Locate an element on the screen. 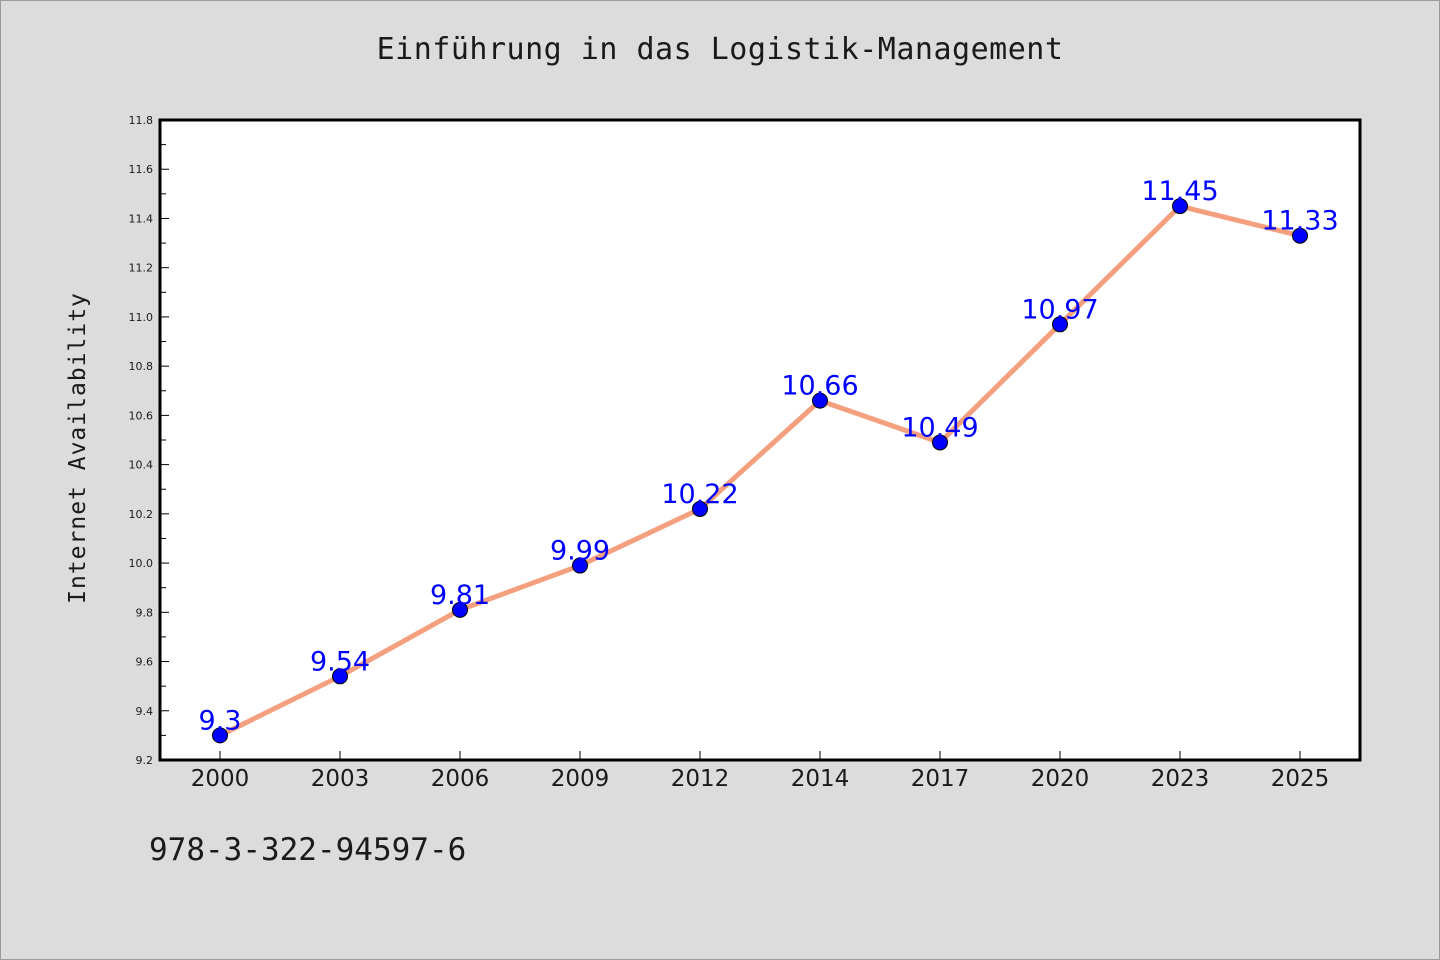 The image size is (1440, 960). data-label: 10.22 is located at coordinates (699, 494).